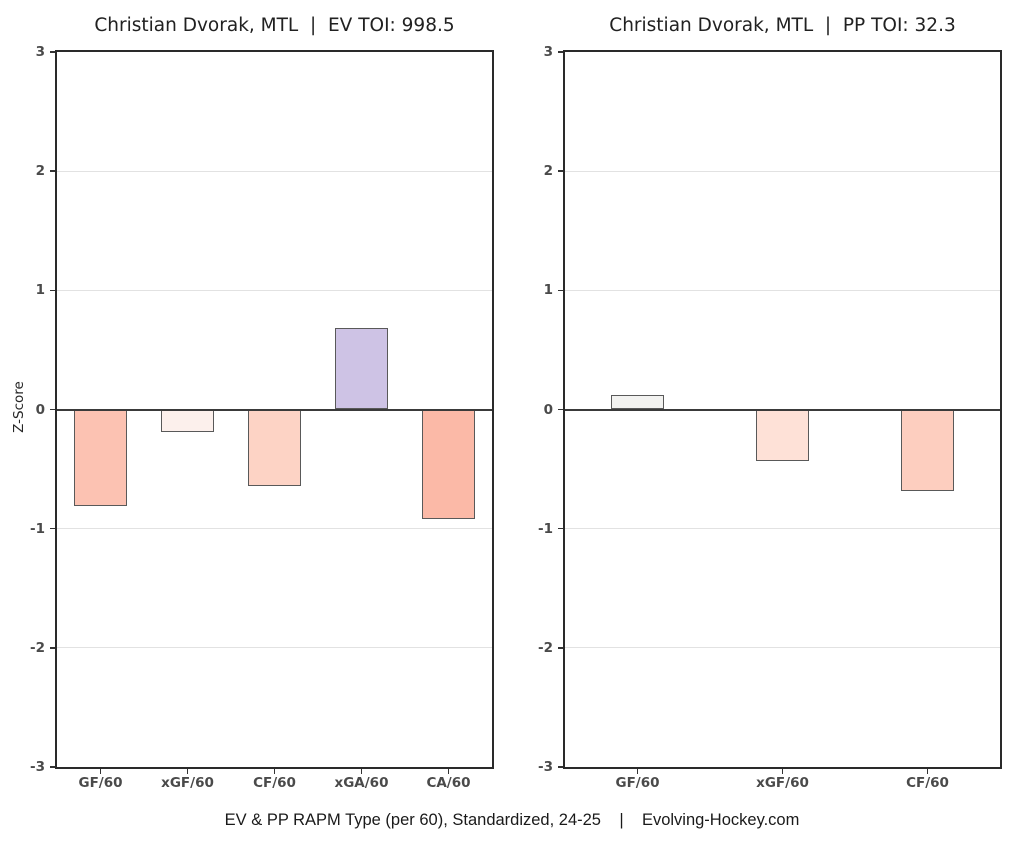  I want to click on x-tick-label: CA/60, so click(448, 783).